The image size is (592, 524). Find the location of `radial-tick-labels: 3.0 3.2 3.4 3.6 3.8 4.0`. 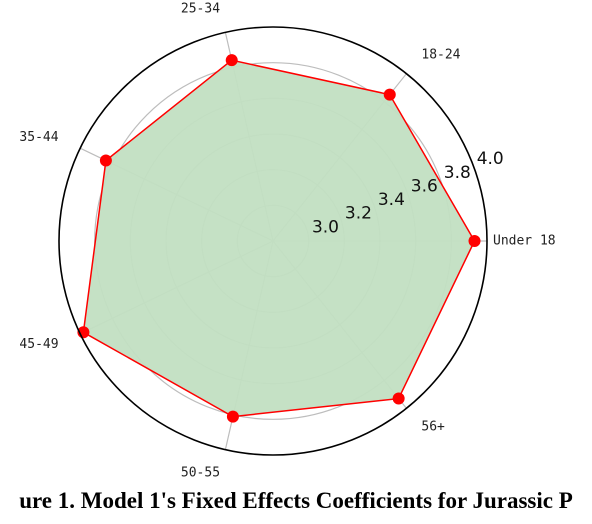

radial-tick-labels: 3.0 3.2 3.4 3.6 3.8 4.0 is located at coordinates (408, 193).